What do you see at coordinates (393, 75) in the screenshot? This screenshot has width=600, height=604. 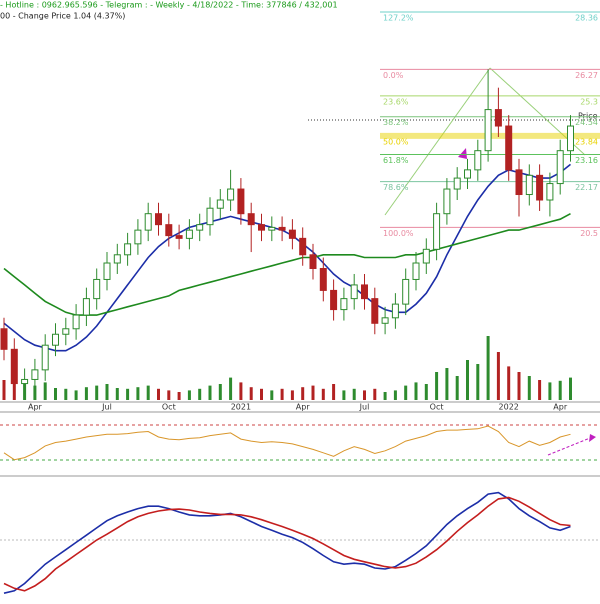 I see `fib-percent: 0.0%` at bounding box center [393, 75].